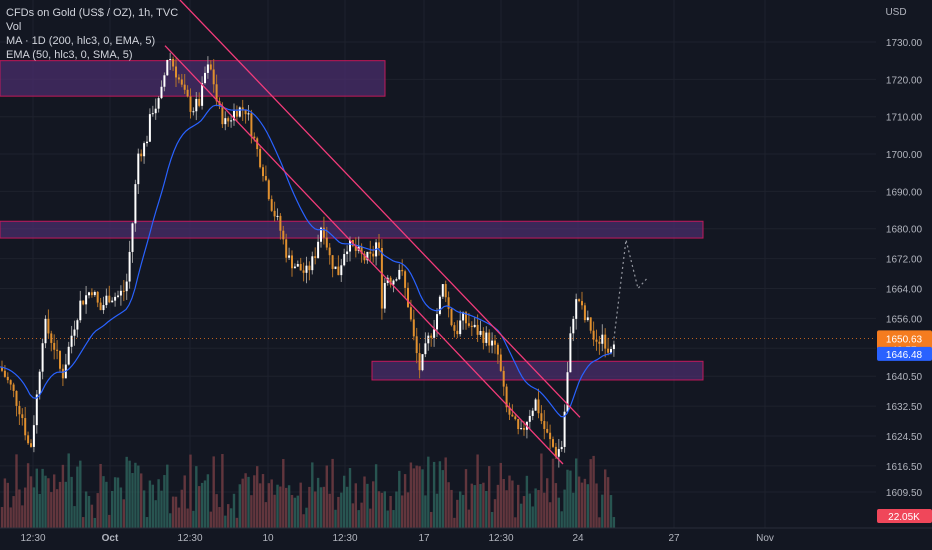 The height and width of the screenshot is (550, 932). I want to click on legend-ma: MA · 1D (200, hlc3, 0, EMA, 5), so click(81, 41).